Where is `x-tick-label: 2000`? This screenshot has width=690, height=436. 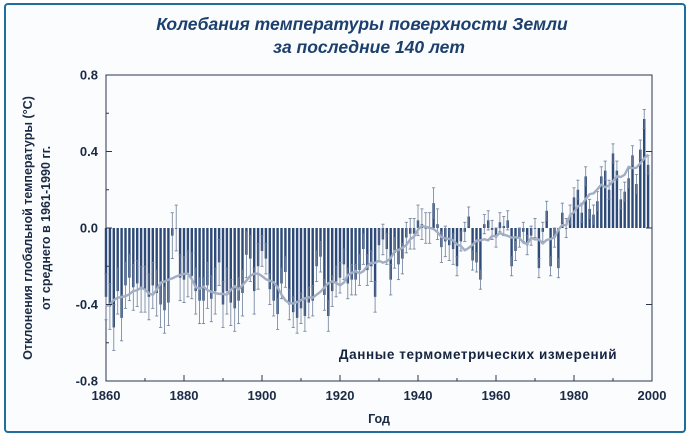 x-tick-label: 2000 is located at coordinates (652, 395).